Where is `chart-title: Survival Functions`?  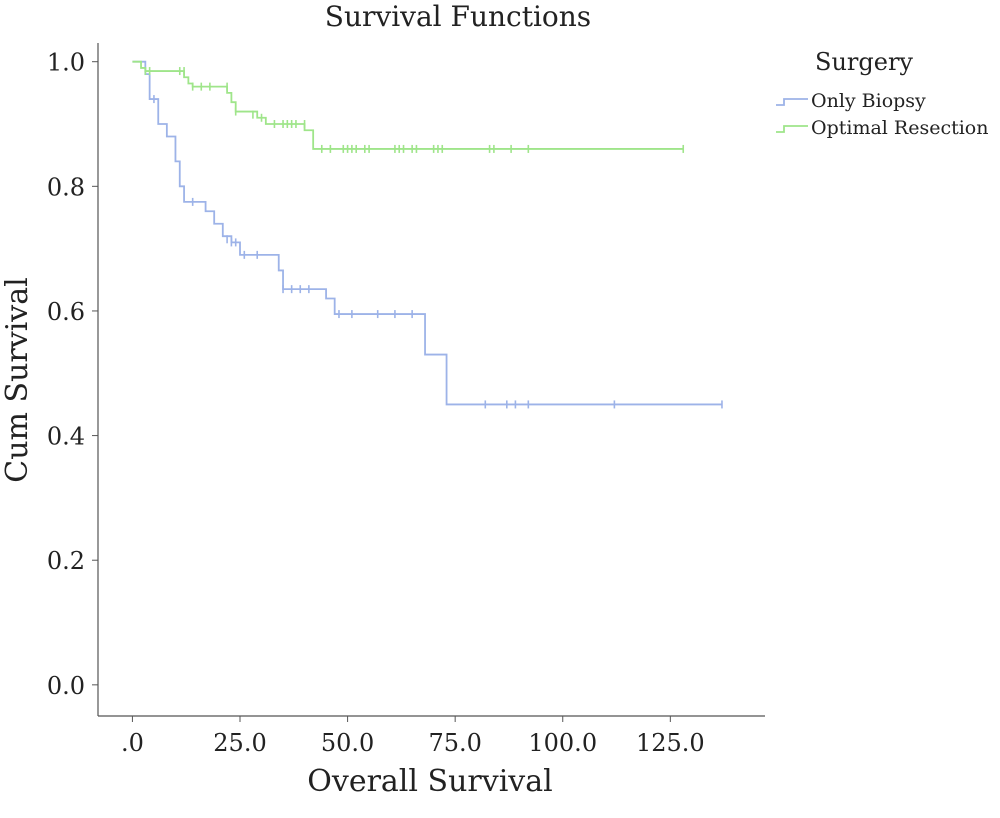
chart-title: Survival Functions is located at coordinates (458, 16).